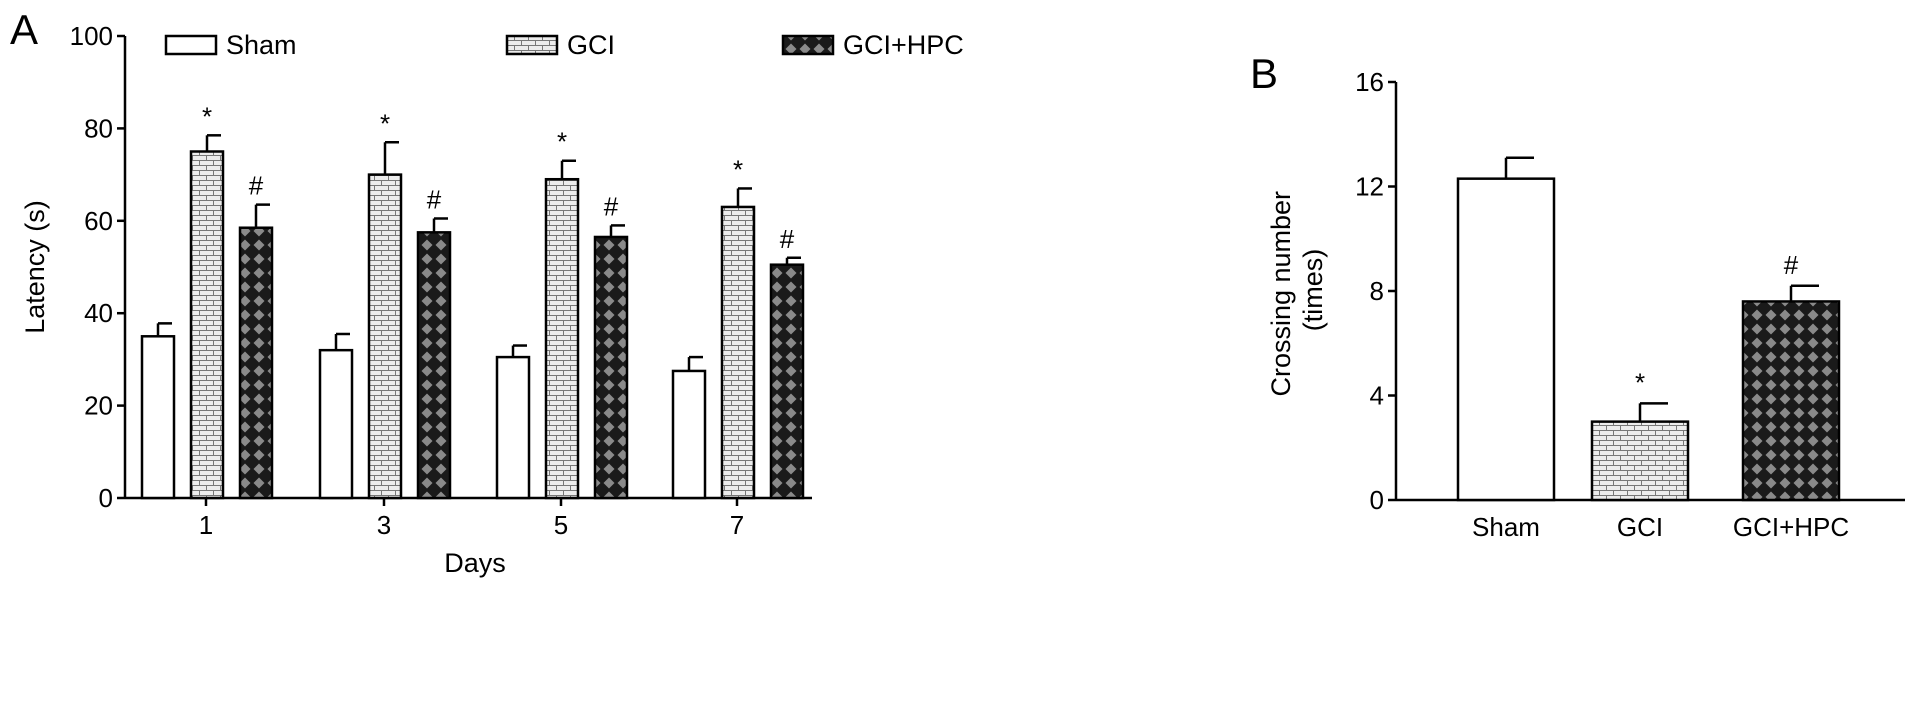  What do you see at coordinates (206, 525) in the screenshot?
I see `panel-a-x-tick-label: 1` at bounding box center [206, 525].